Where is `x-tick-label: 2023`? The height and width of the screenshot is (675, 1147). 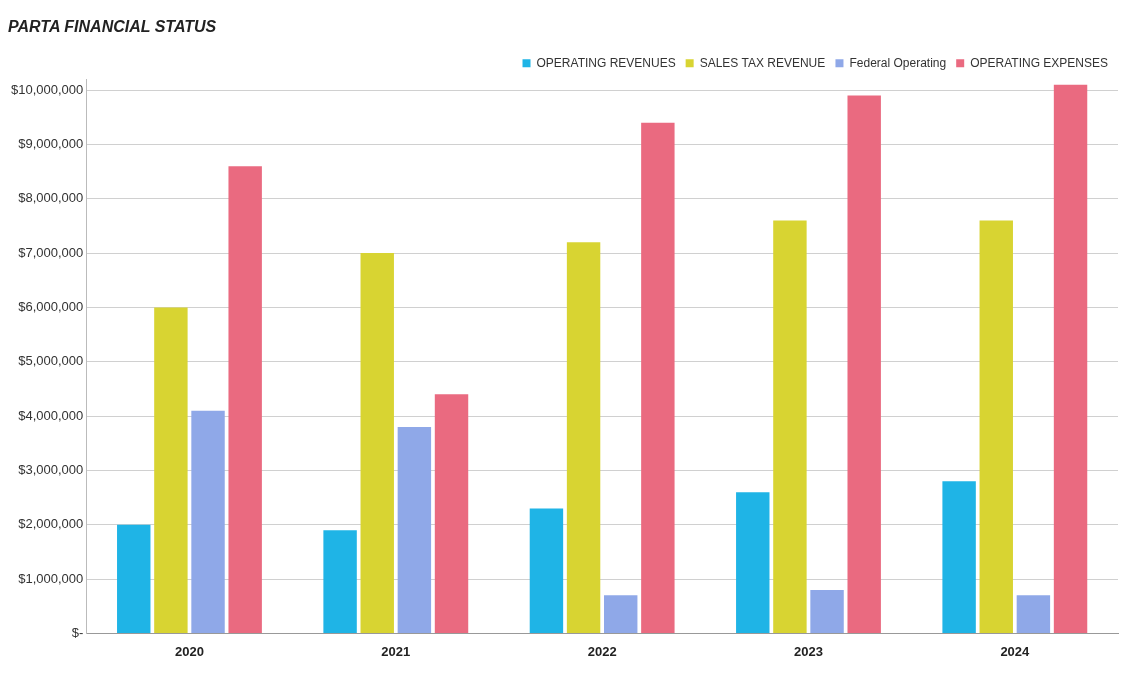 x-tick-label: 2023 is located at coordinates (808, 651).